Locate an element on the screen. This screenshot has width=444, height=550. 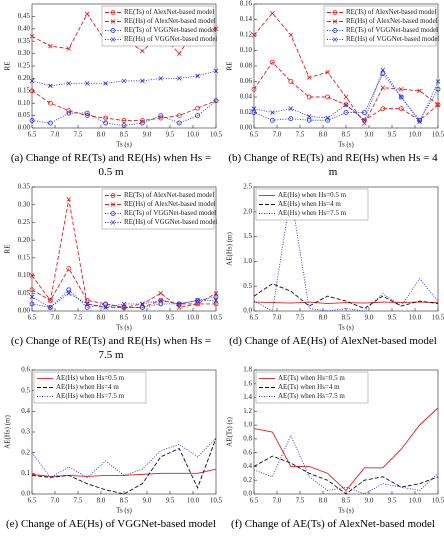
legend-label: AE(Hs) when Hs=7.5 m is located at coordinates (90, 396).